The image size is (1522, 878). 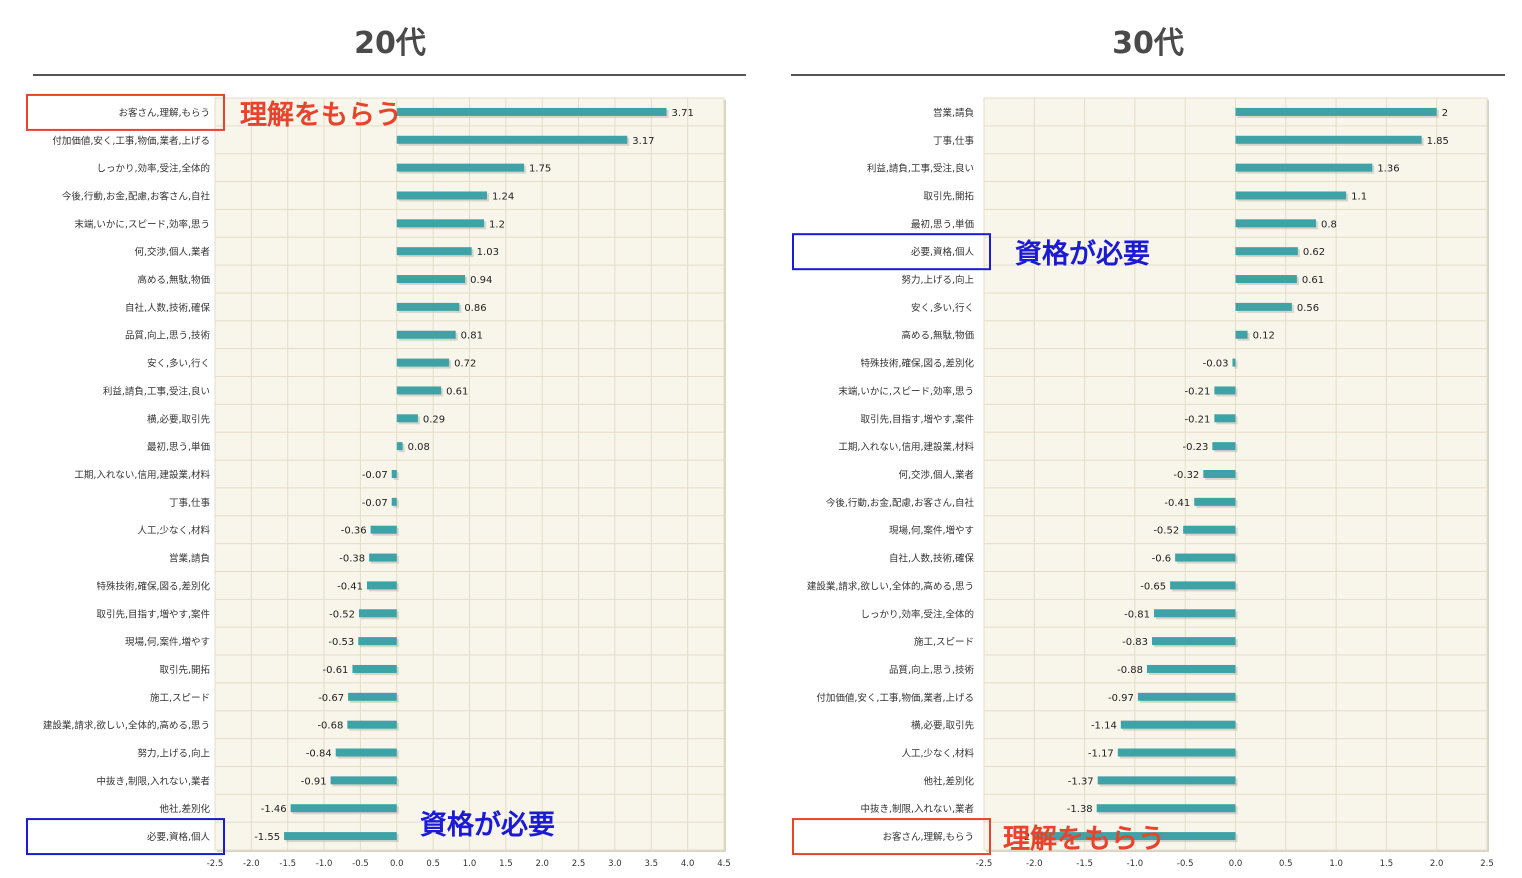 What do you see at coordinates (1162, 559) in the screenshot?
I see `bar-value-label: -0.6` at bounding box center [1162, 559].